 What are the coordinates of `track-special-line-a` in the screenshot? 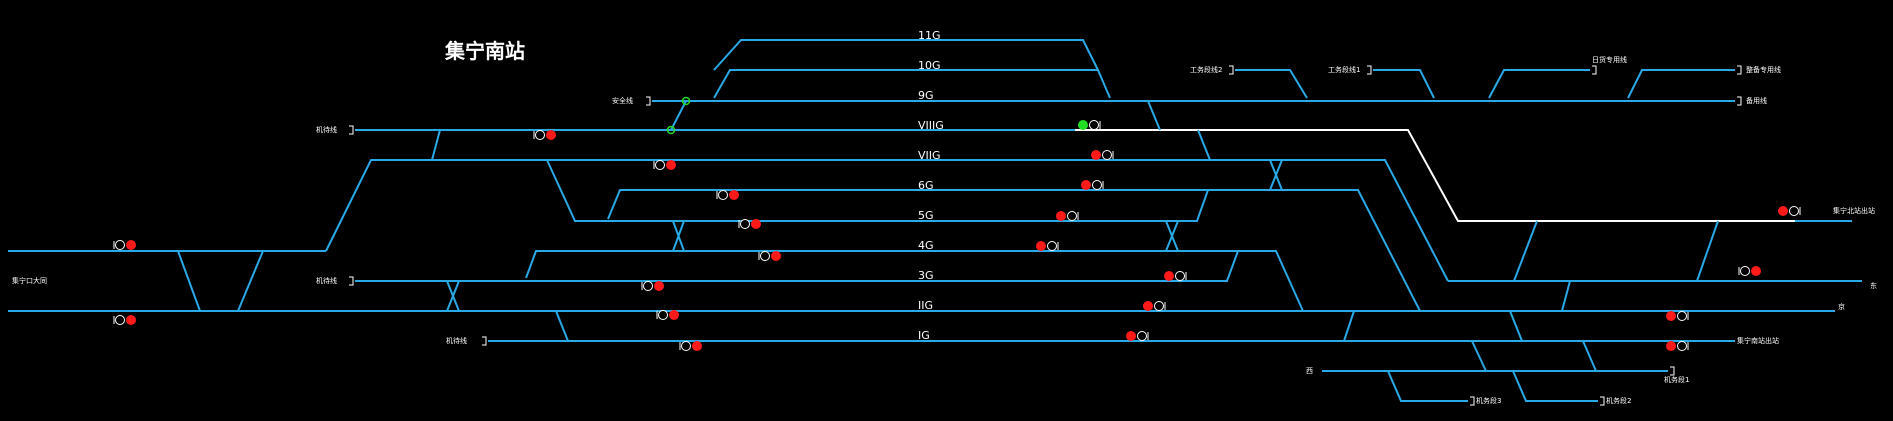 It's located at (1539, 84).